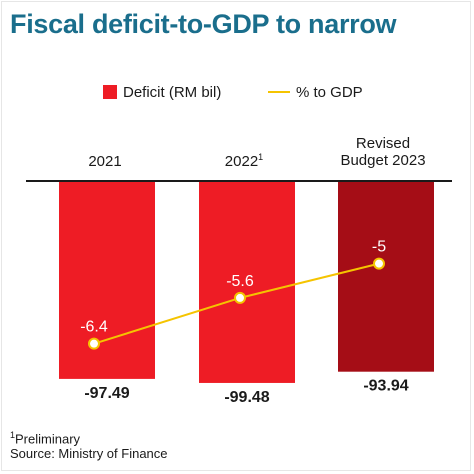 The image size is (474, 474). I want to click on legend-line-entry: % to GDP, so click(315, 92).